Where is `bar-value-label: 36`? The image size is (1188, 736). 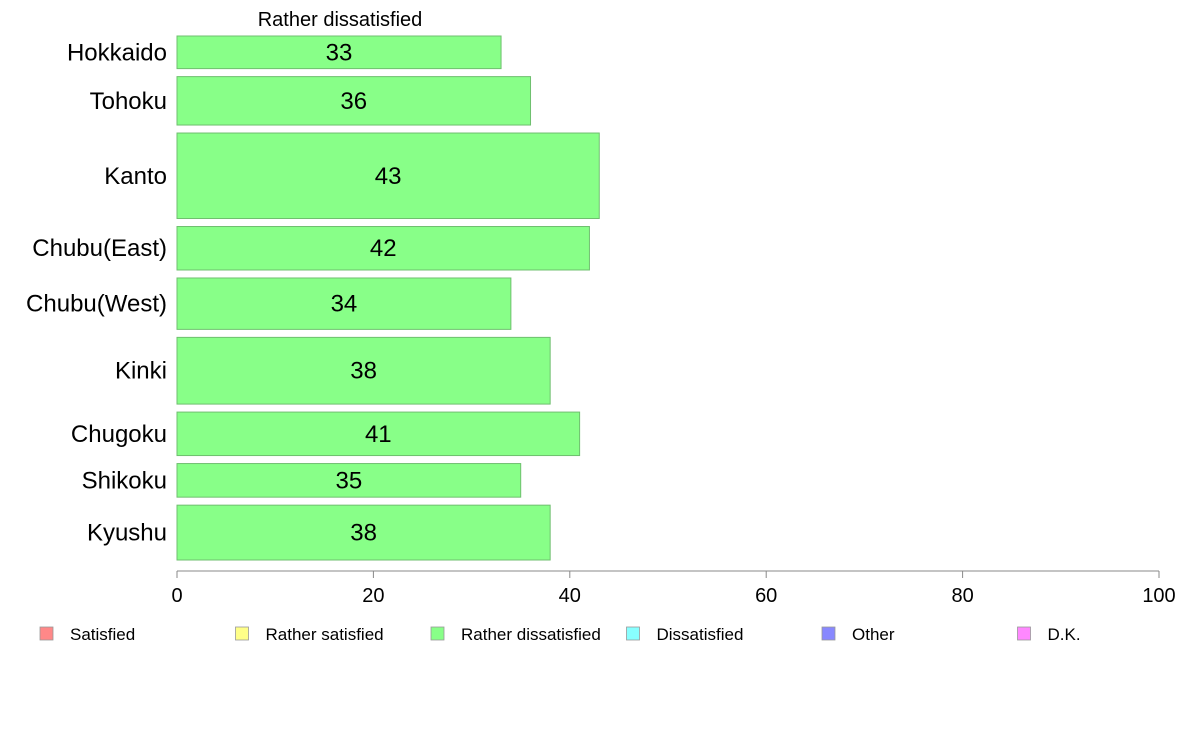 bar-value-label: 36 is located at coordinates (353, 101).